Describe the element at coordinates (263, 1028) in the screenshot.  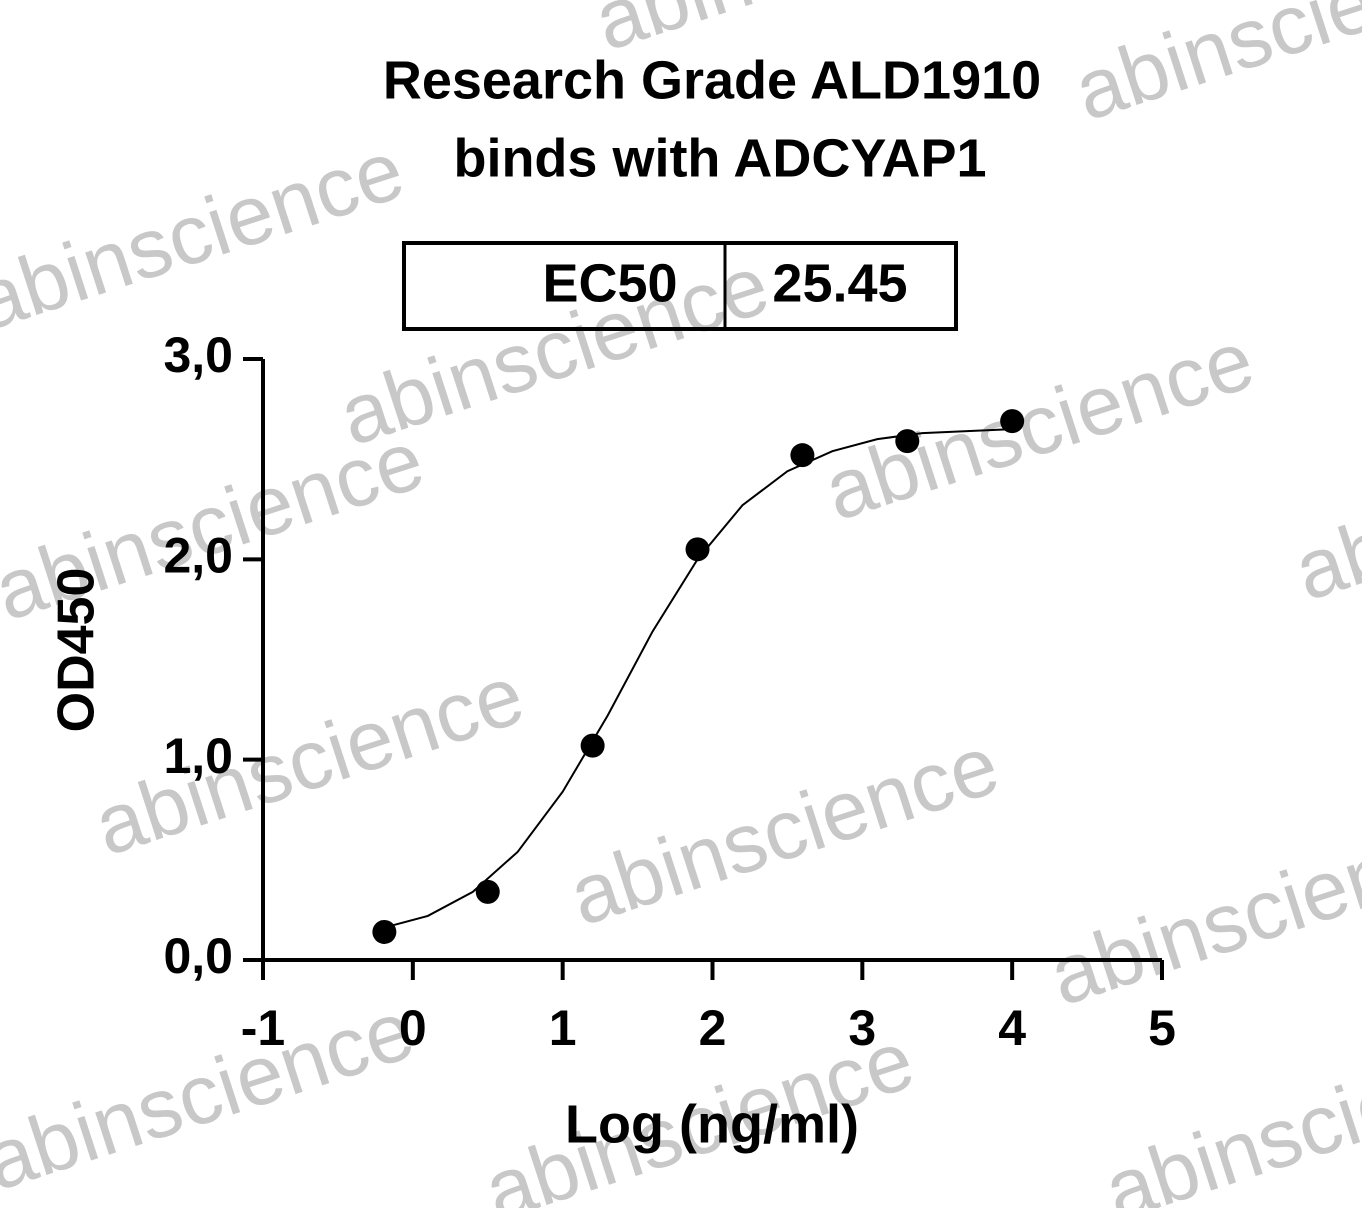
I see `x-tick-label: -1` at that location.